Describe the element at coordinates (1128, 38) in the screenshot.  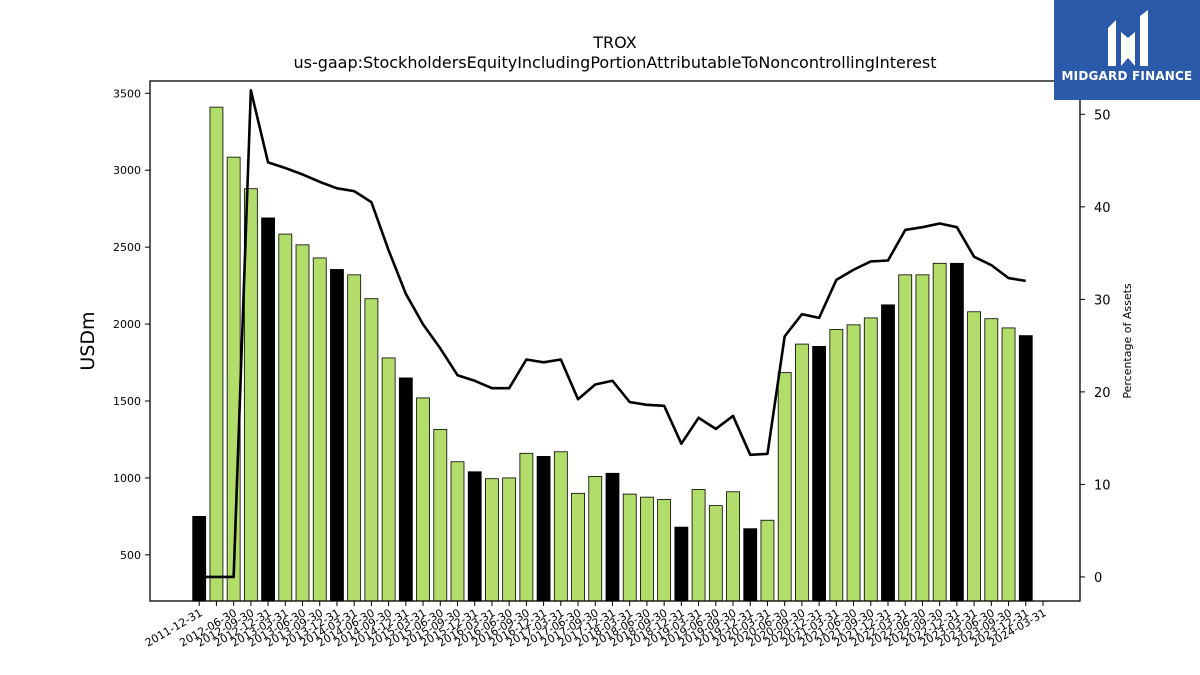
I see `midgard-logo-mark-icon` at that location.